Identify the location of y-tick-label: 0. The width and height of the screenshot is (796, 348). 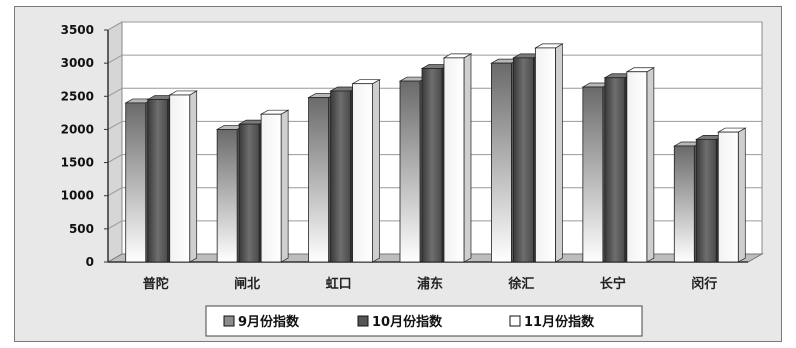
(90, 262).